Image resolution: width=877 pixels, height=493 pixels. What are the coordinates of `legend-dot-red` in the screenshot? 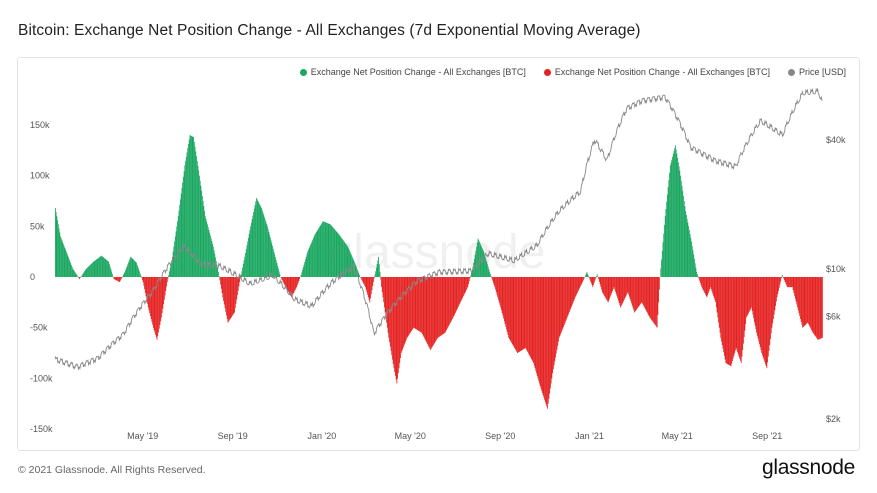 It's located at (547, 72).